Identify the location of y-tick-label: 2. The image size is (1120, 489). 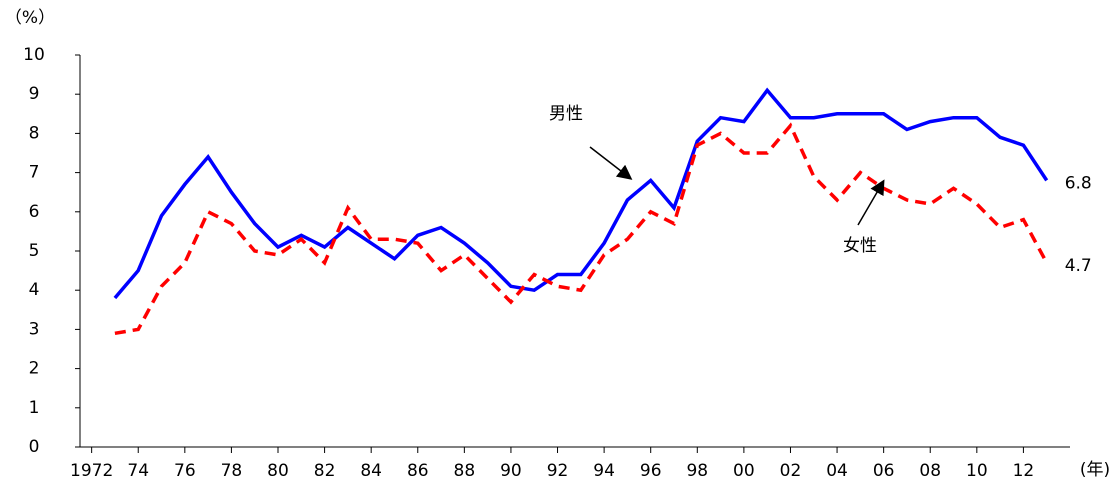
(34, 369).